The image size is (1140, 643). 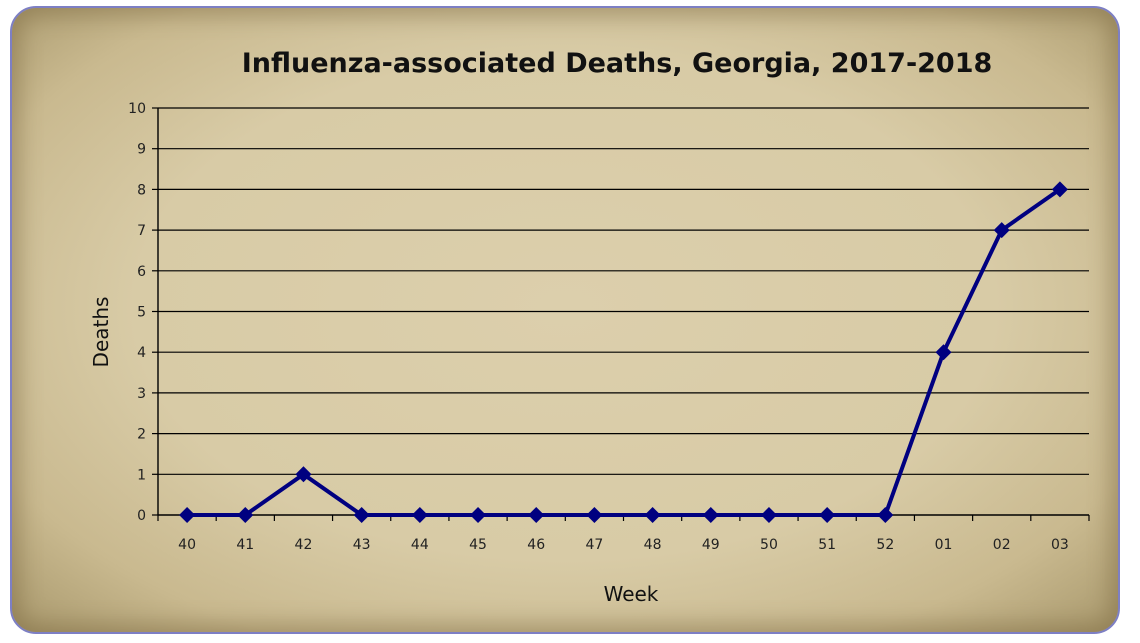 What do you see at coordinates (304, 545) in the screenshot?
I see `x-tick-label-42: 42` at bounding box center [304, 545].